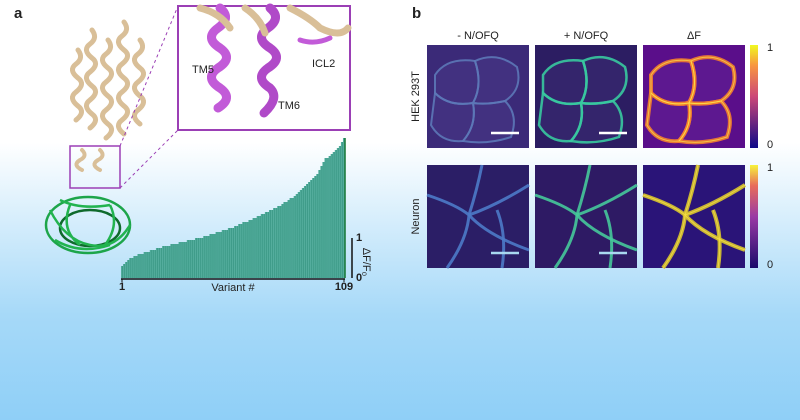 Image resolution: width=800 pixels, height=420 pixels. I want to click on panel-label: b, so click(416, 13).